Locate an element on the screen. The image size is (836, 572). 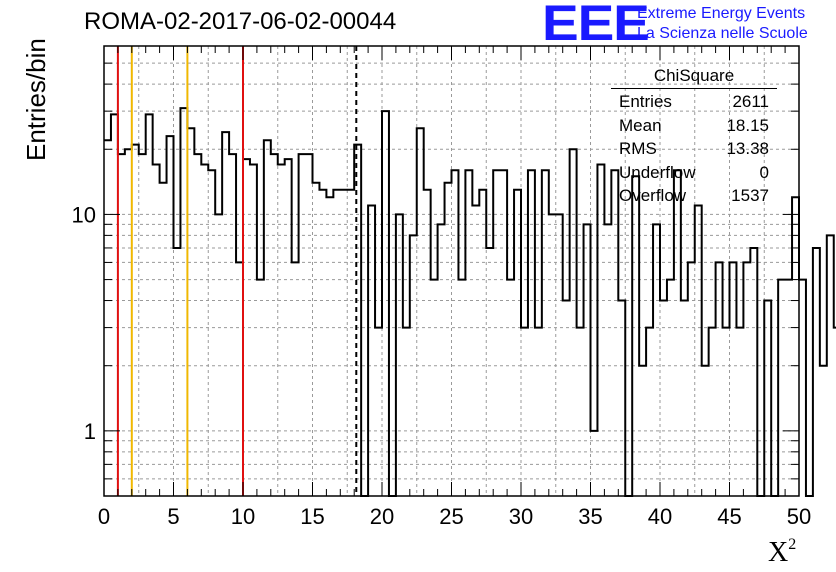
stats-row-overflow: Overflow 1537 is located at coordinates (694, 196).